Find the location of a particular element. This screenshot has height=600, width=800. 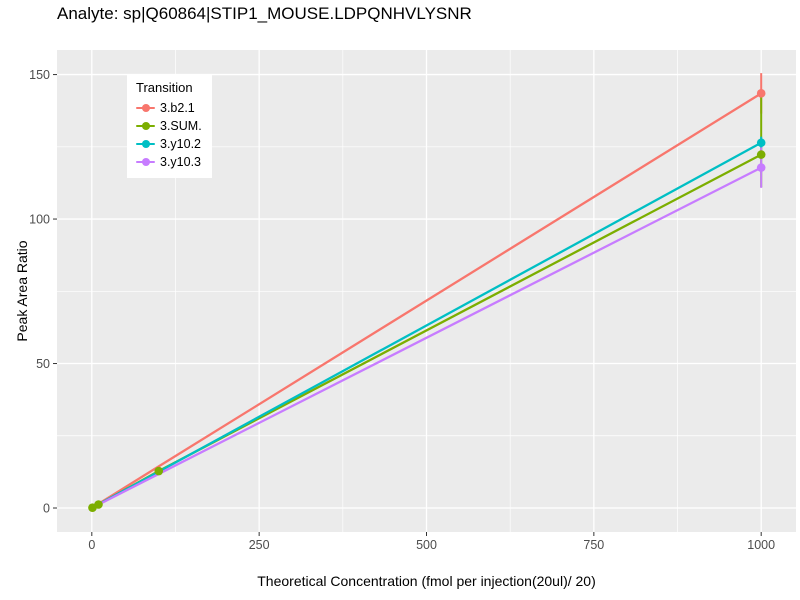

x-tick-label: 750 is located at coordinates (593, 545).